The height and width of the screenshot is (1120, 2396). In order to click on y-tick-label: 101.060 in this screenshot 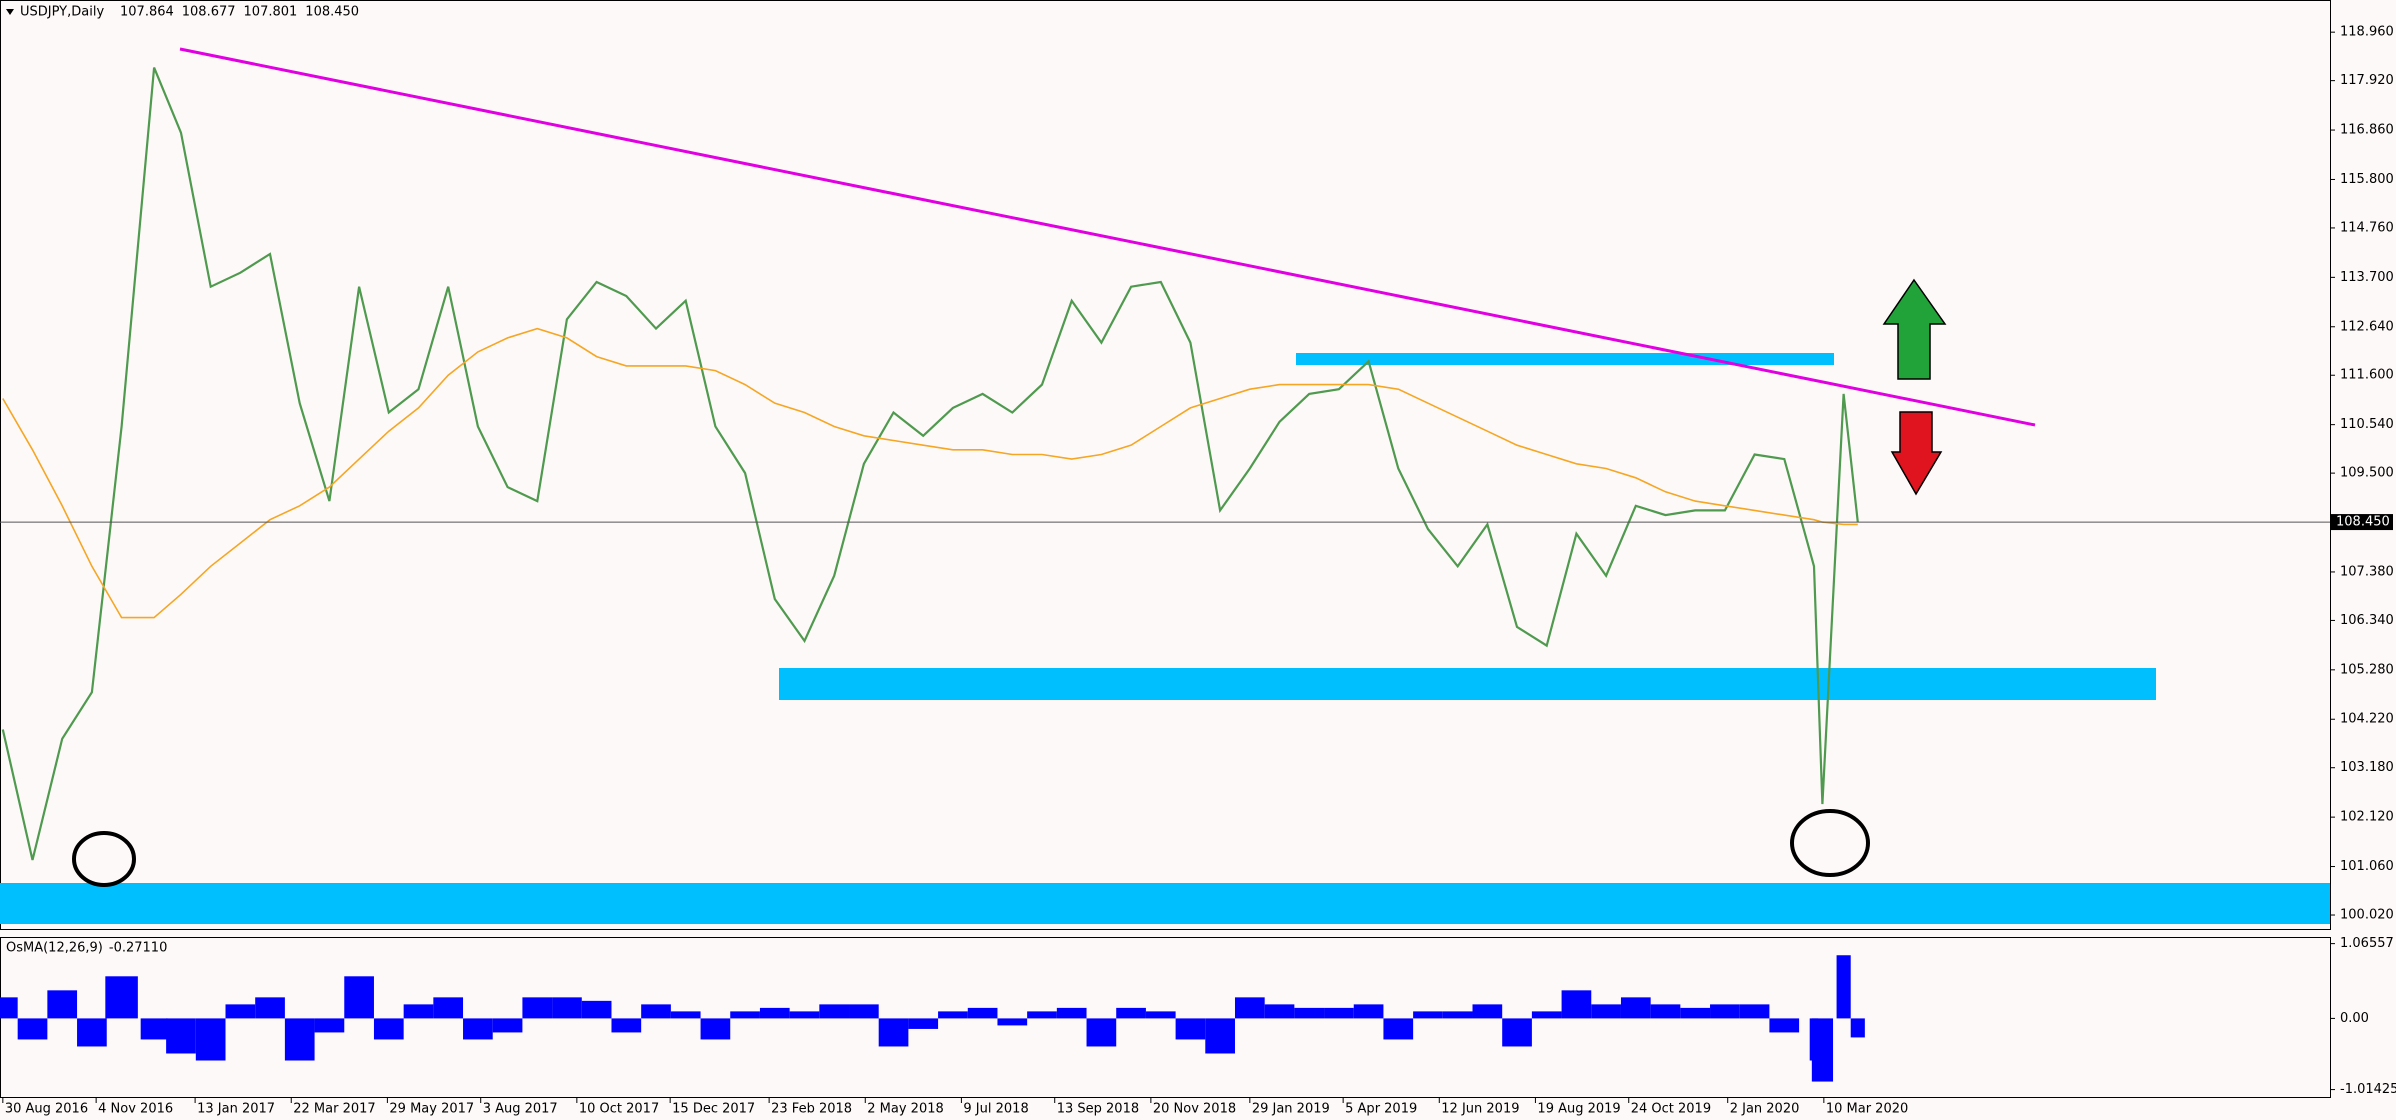, I will do `click(2367, 866)`.